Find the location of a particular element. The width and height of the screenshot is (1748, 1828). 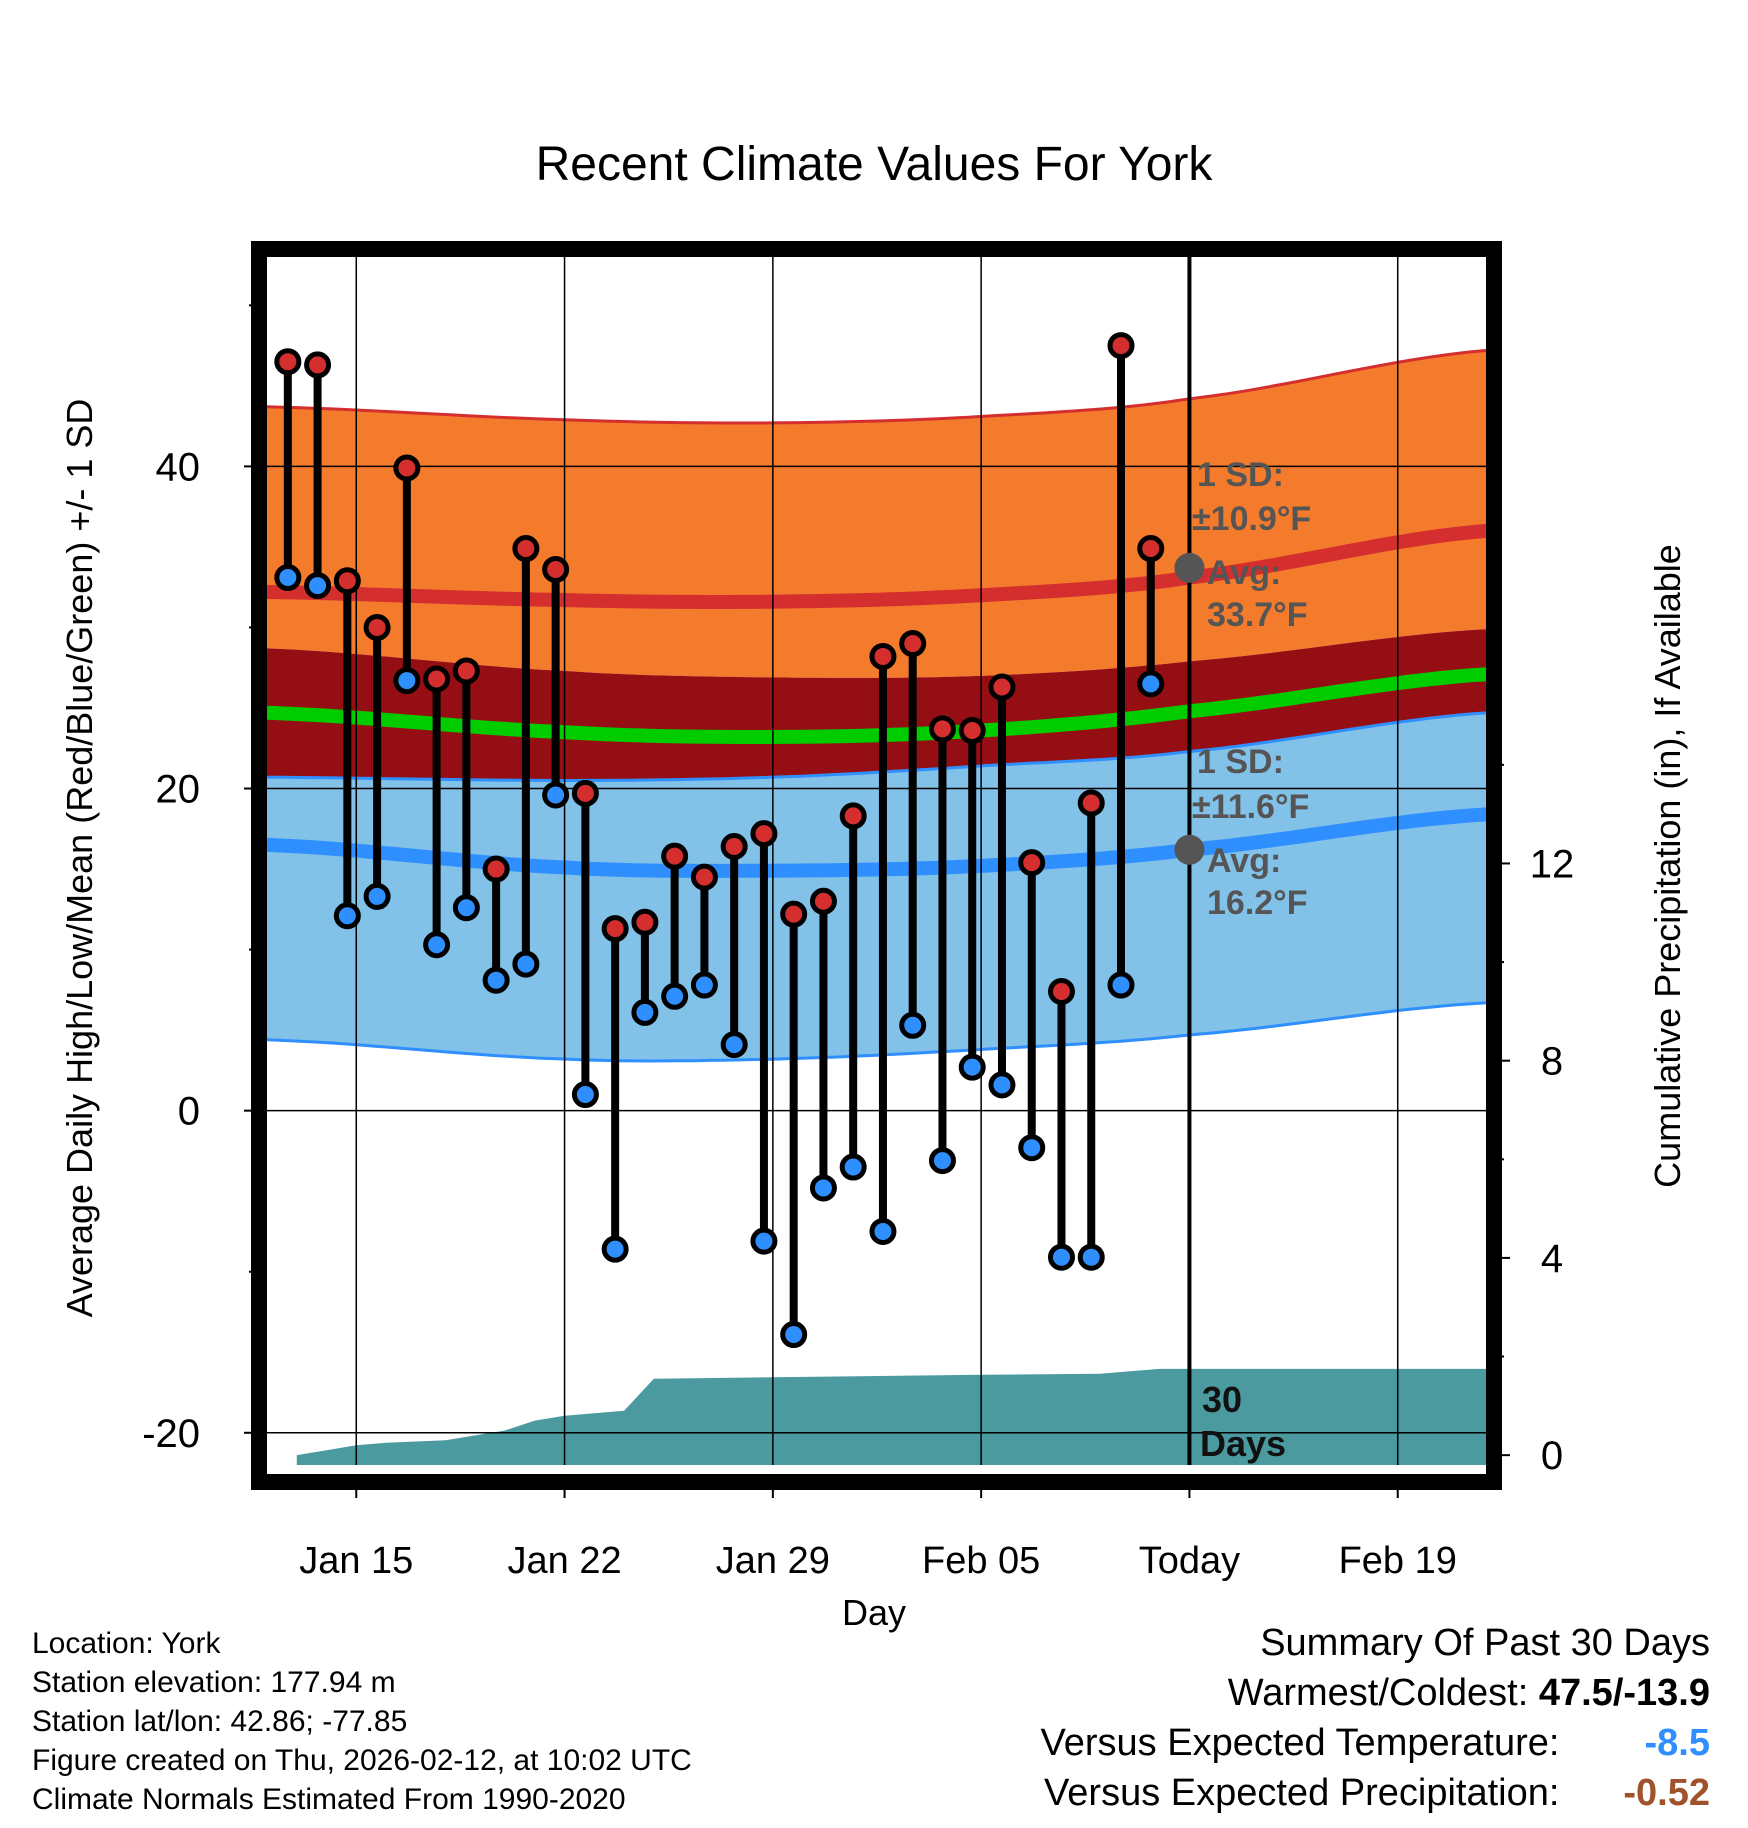

high-sd-label: 1 SD: is located at coordinates (1240, 475).